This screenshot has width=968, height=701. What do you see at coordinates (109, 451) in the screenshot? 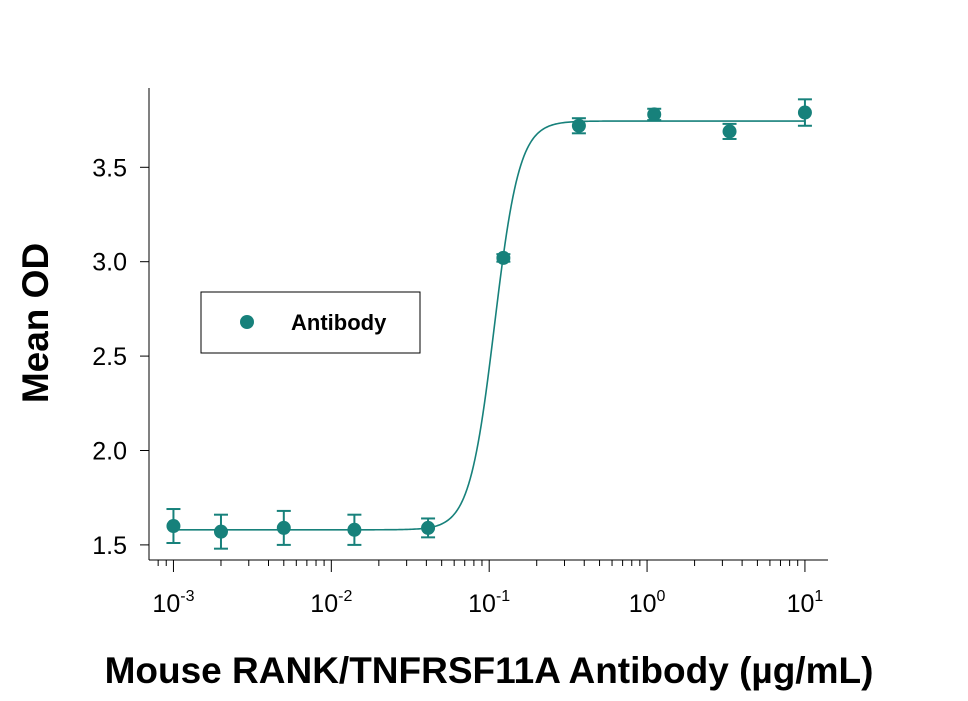
I see `y-tick-label: 2.0` at bounding box center [109, 451].